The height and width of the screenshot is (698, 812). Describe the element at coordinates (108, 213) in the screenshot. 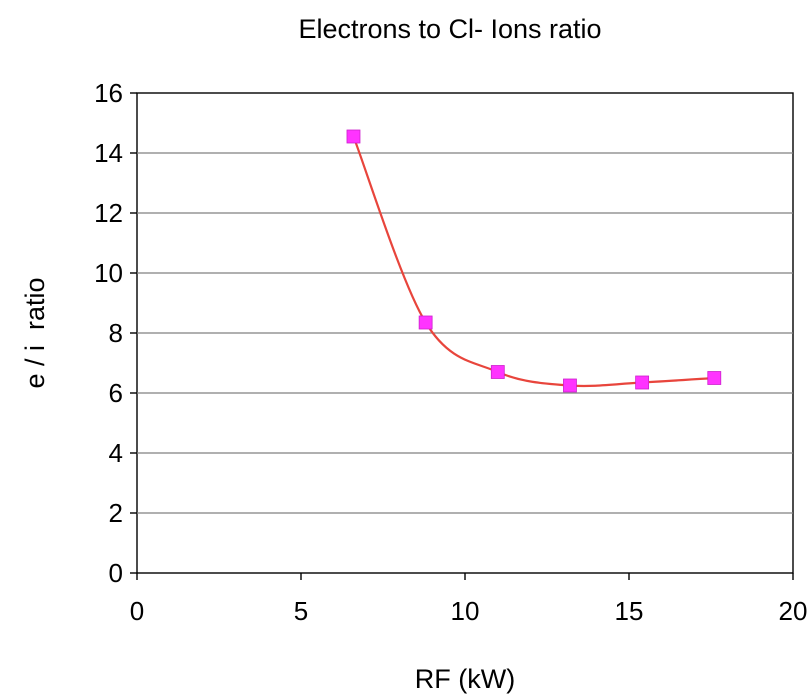

I see `y-tick-label: 12` at that location.